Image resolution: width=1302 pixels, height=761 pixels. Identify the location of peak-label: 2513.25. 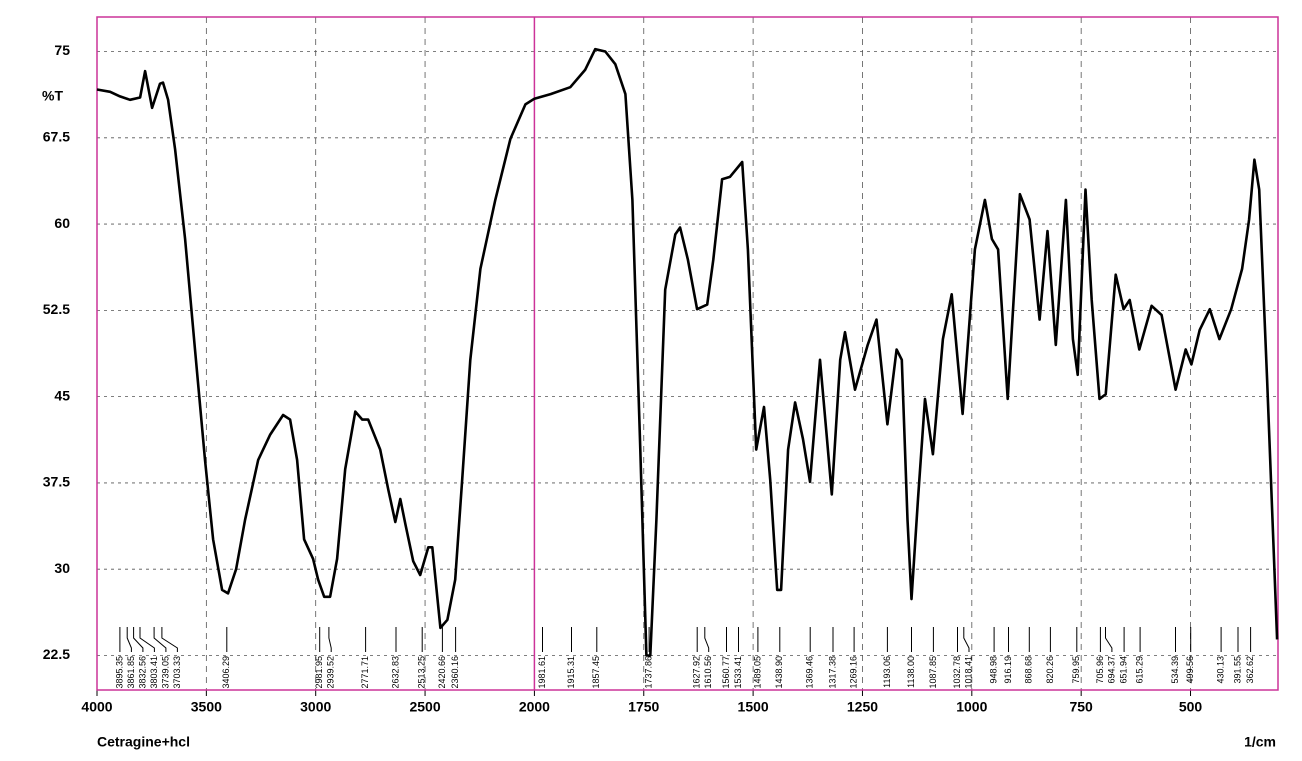
(422, 672).